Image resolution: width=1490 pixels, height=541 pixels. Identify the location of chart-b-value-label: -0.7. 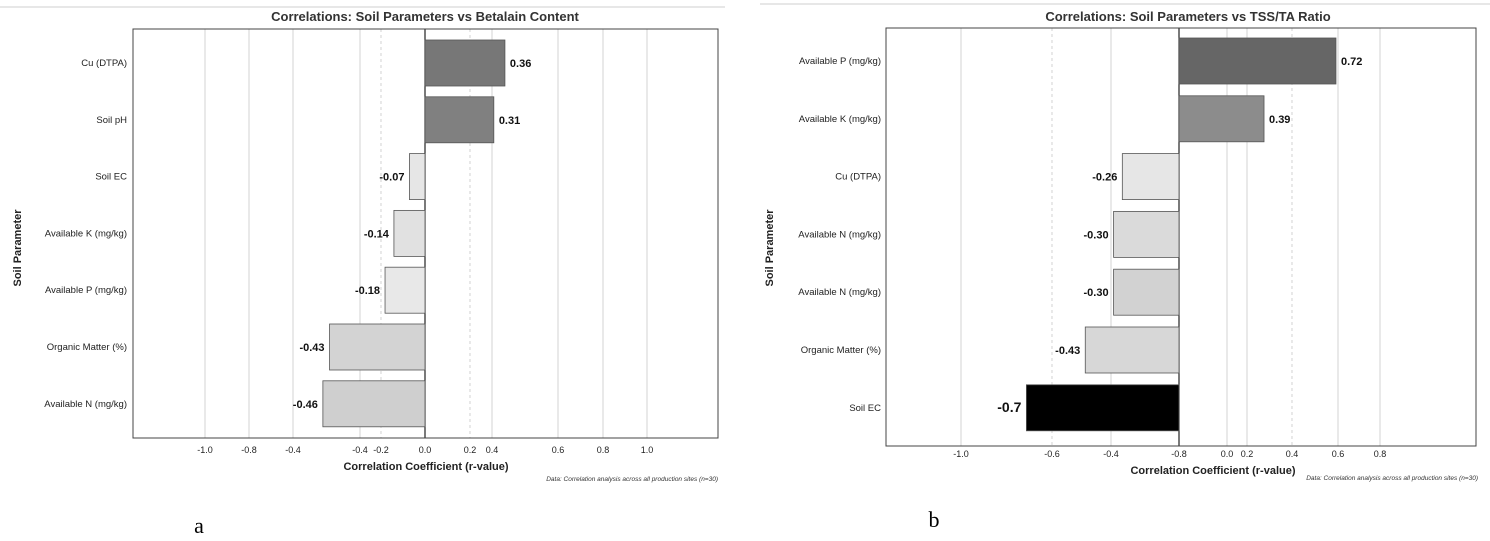
(1009, 407).